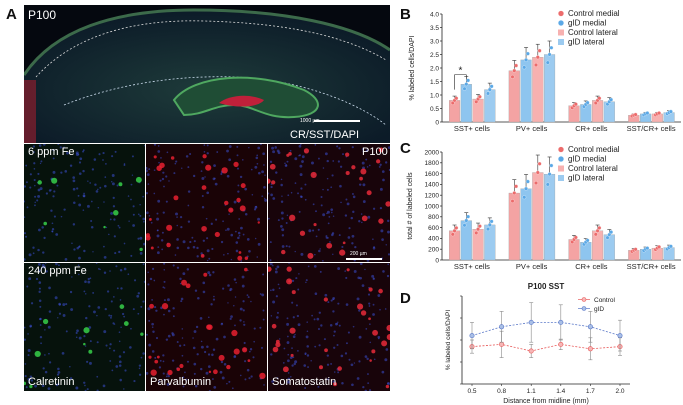 Image resolution: width=683 pixels, height=405 pixels. I want to click on panel-label-c: C, so click(405, 148).